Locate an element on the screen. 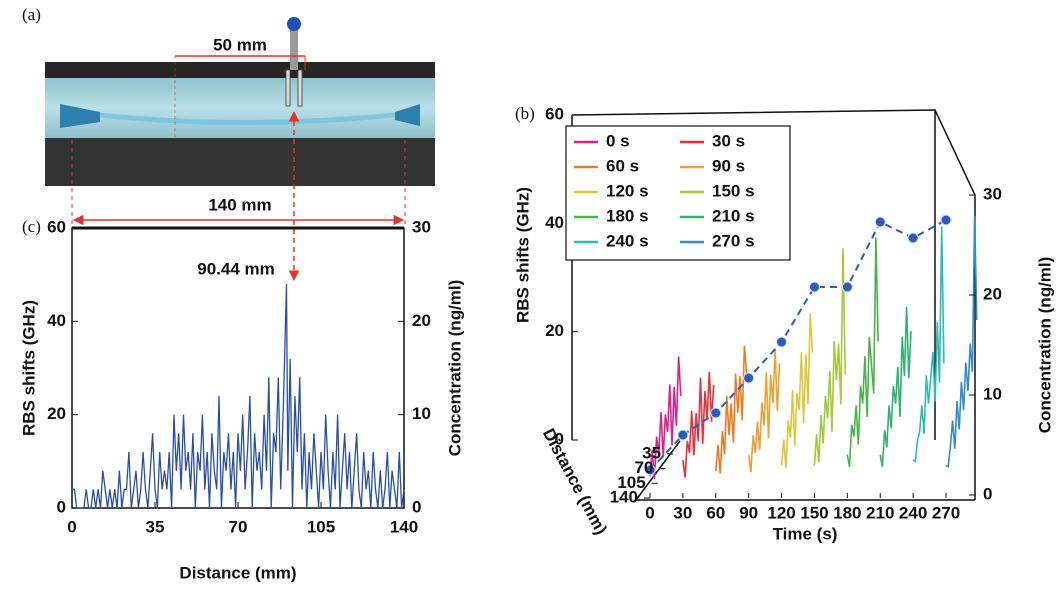 This screenshot has height=589, width=1064. x-axis-title: Distance (mm) is located at coordinates (237, 572).